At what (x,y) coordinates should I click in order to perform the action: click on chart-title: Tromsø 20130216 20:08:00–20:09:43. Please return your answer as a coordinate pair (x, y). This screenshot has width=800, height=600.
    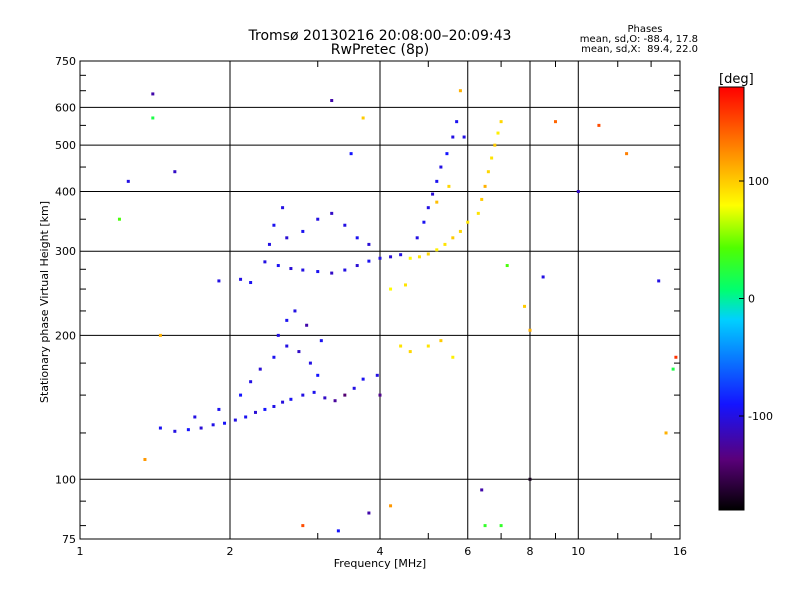
    Looking at the image, I should click on (380, 36).